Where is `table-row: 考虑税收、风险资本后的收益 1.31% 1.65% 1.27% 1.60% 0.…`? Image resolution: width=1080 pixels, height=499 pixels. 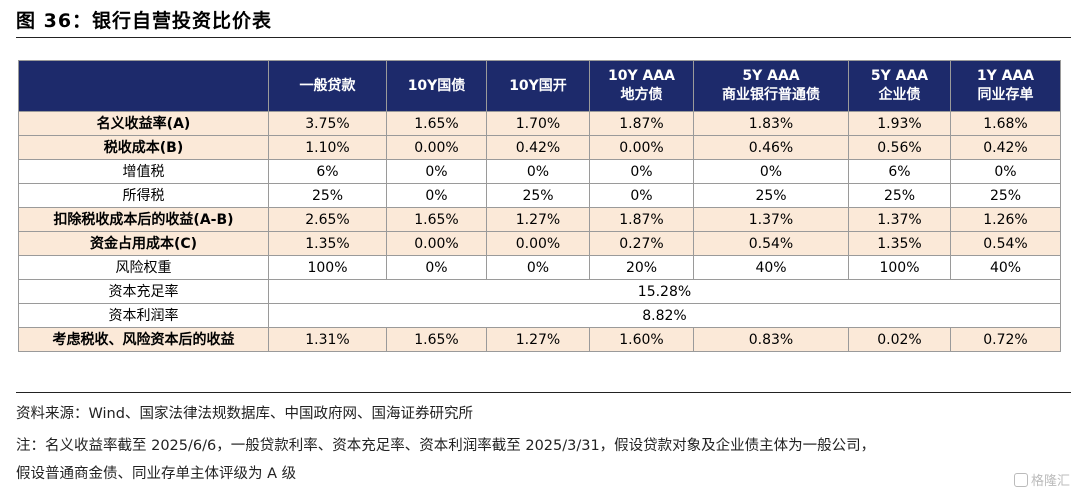
table-row: 考虑税收、风险资本后的收益 1.31% 1.65% 1.27% 1.60% 0.… is located at coordinates (539, 339).